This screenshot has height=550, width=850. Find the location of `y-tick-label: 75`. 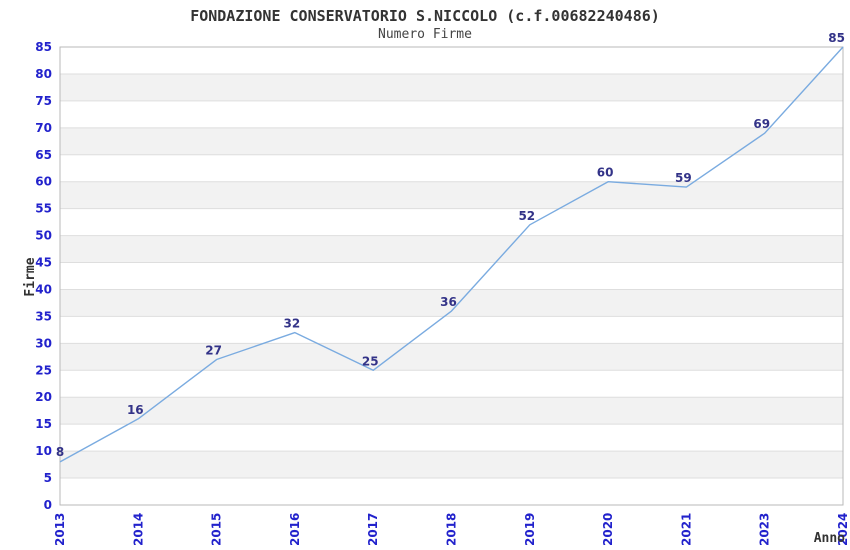

y-tick-label: 75 is located at coordinates (43, 101).